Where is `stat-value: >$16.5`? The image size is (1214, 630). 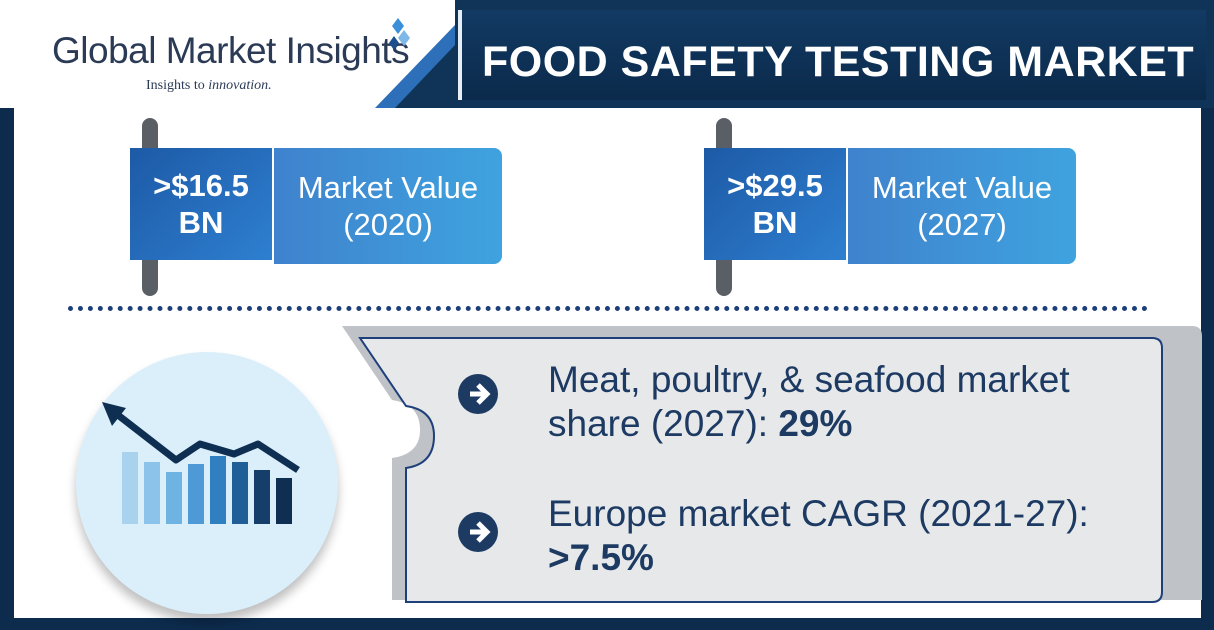 stat-value: >$16.5 is located at coordinates (201, 185).